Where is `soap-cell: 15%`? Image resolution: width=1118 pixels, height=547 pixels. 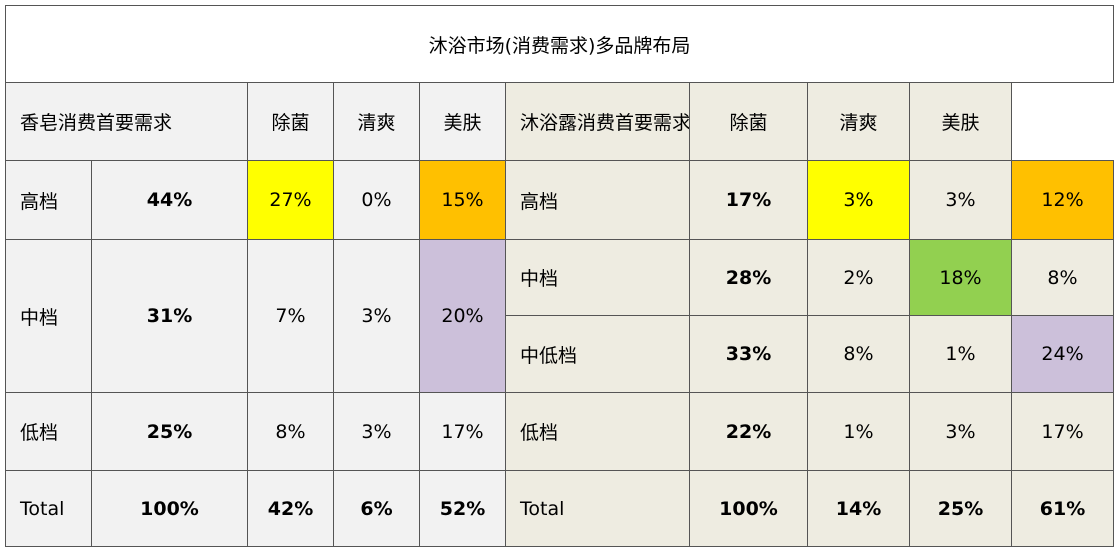
soap-cell: 15% is located at coordinates (462, 200).